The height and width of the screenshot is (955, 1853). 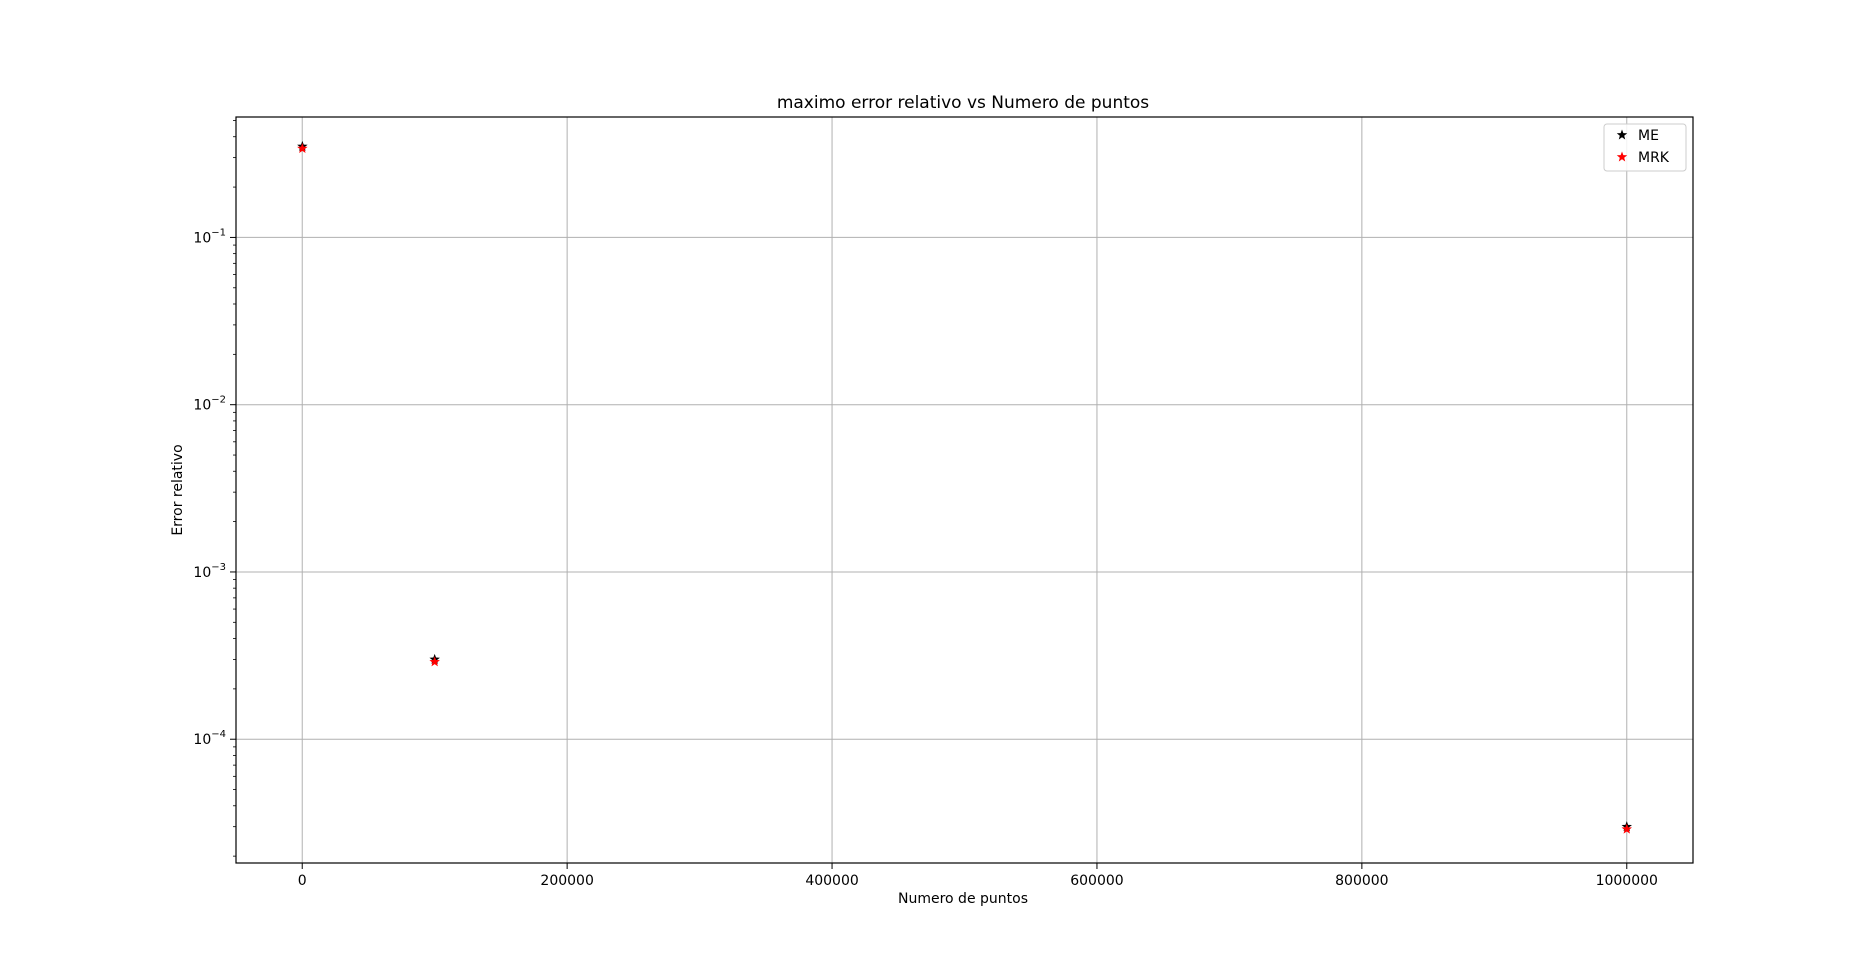 What do you see at coordinates (1622, 156) in the screenshot?
I see `mrk-legend-marker` at bounding box center [1622, 156].